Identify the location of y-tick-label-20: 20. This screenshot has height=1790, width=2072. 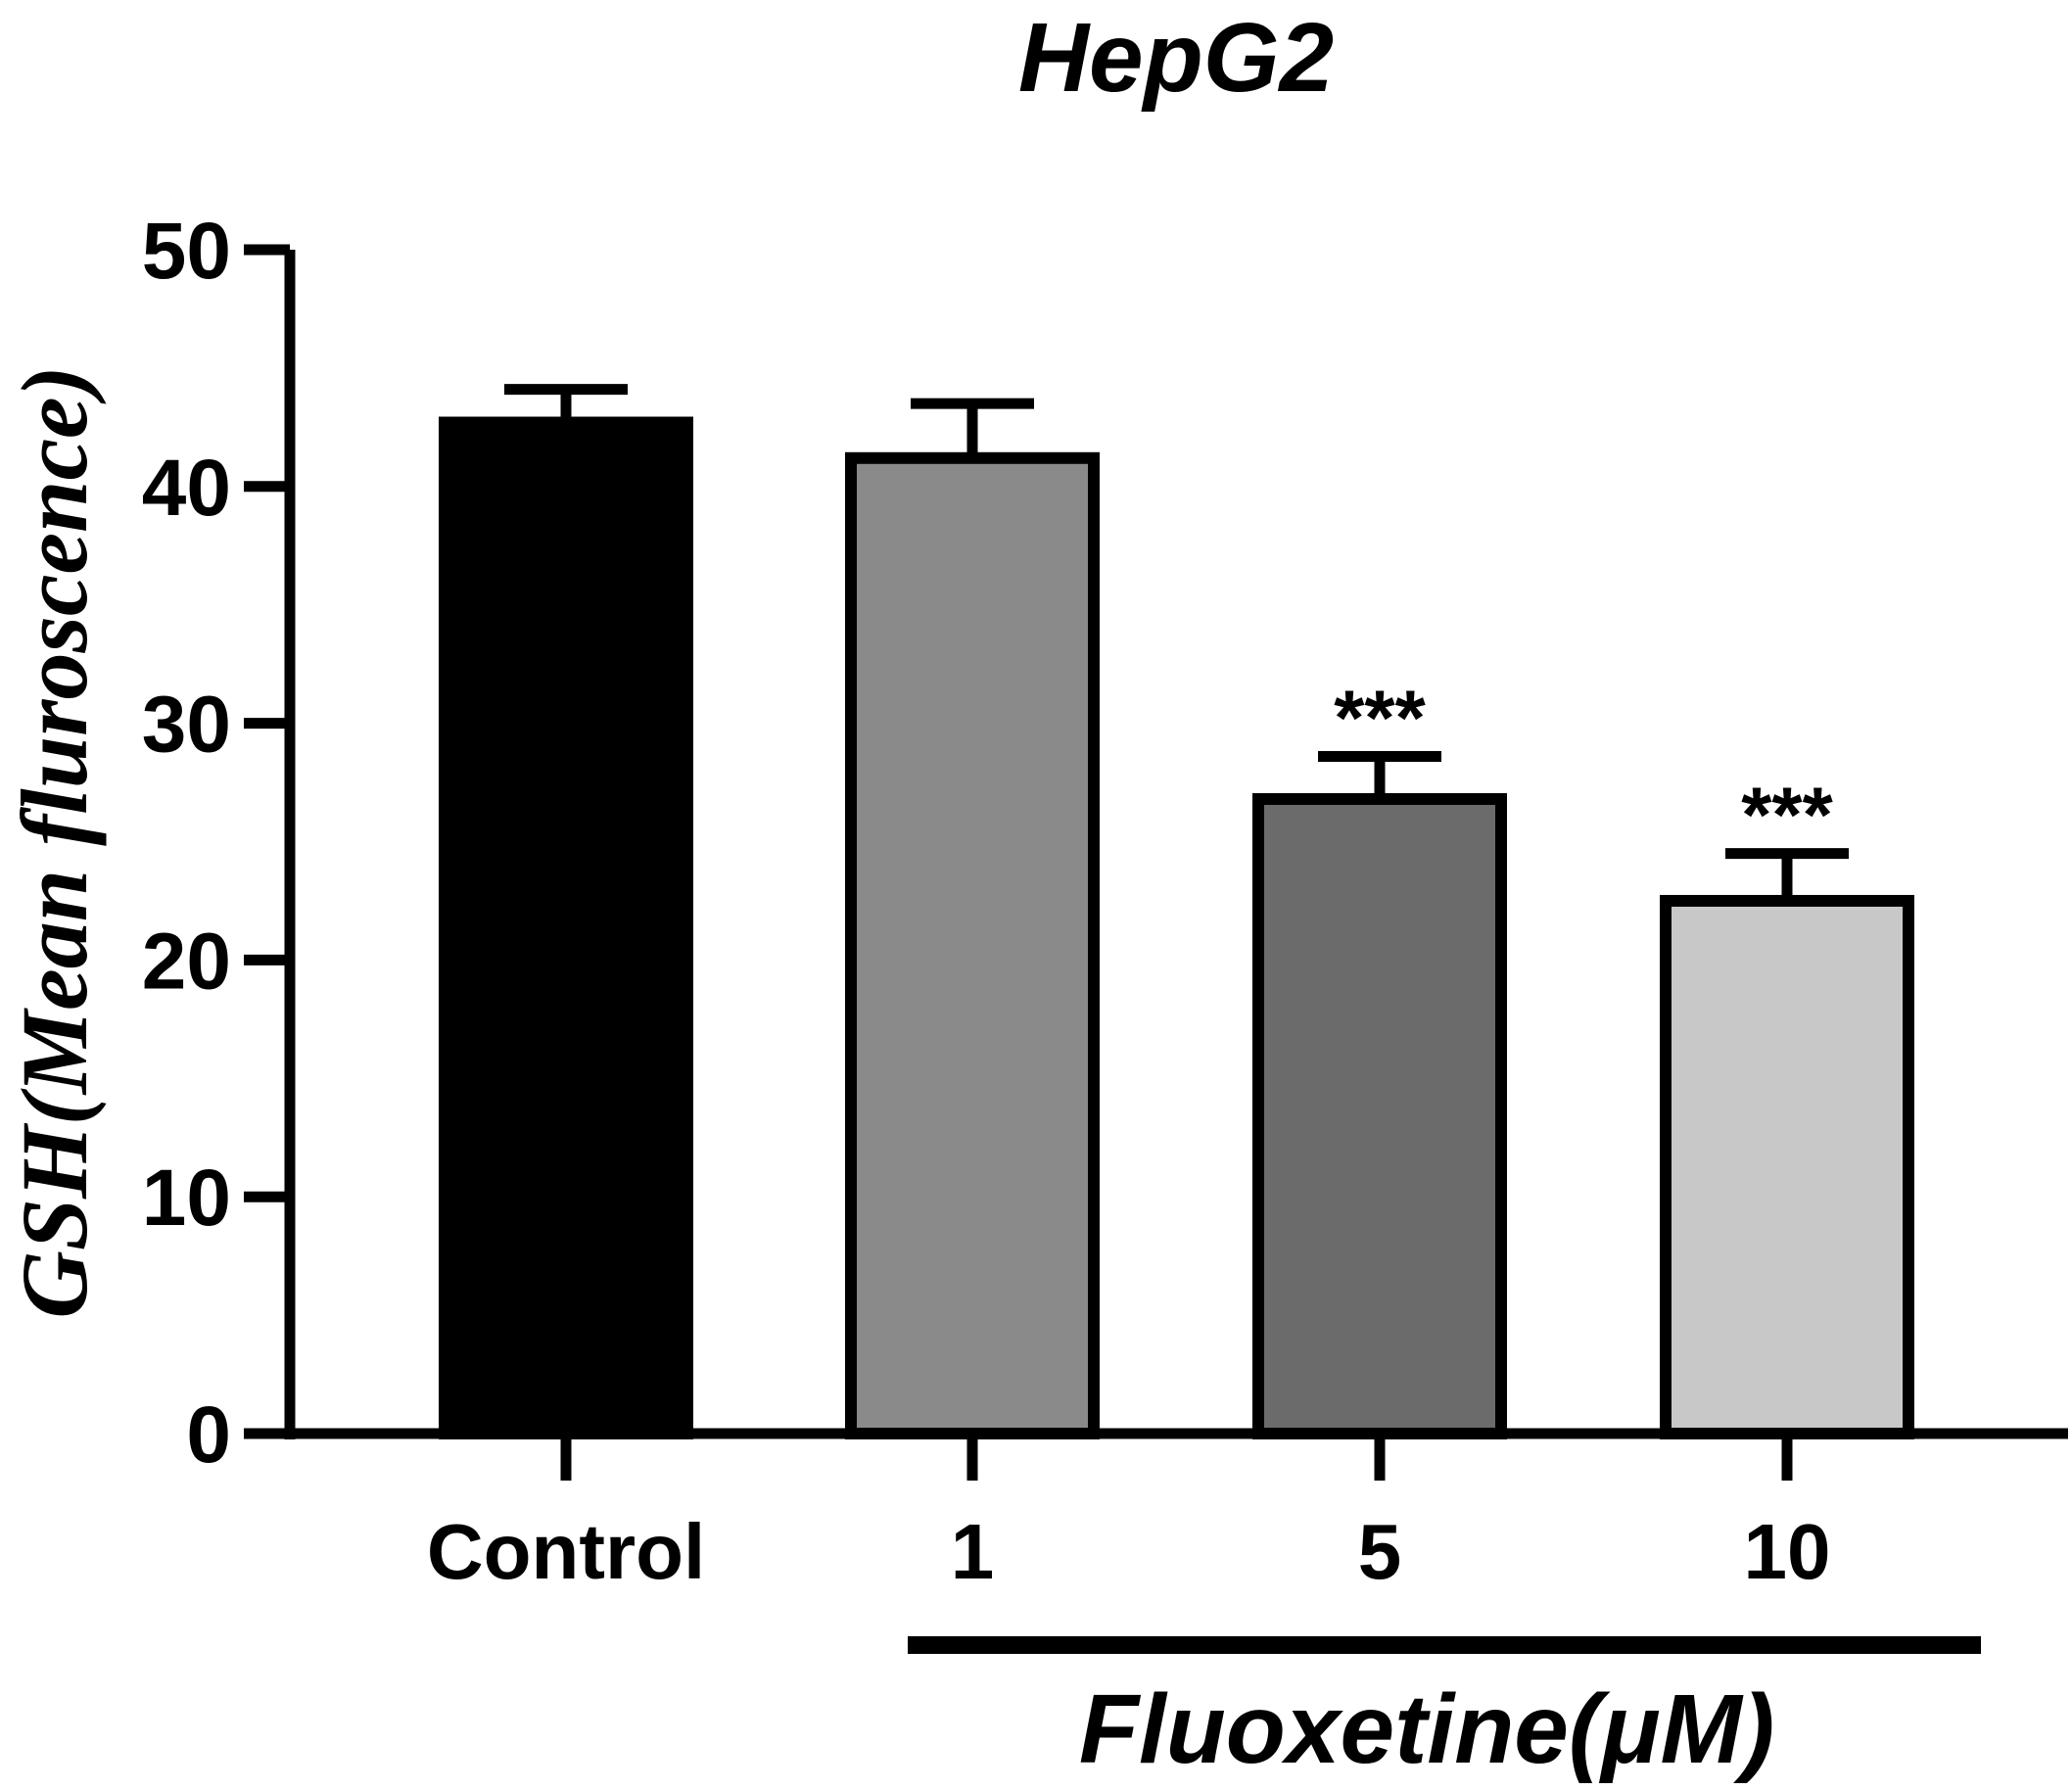
(186, 961).